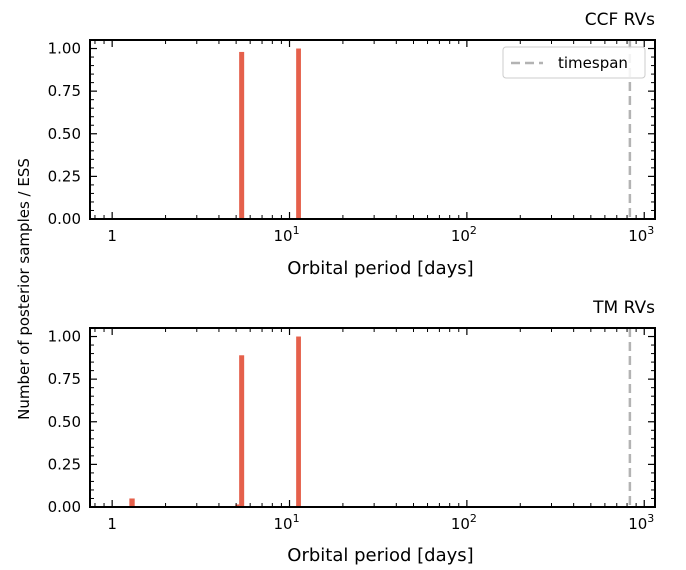 The image size is (686, 570). I want to click on legend-box, so click(574, 62).